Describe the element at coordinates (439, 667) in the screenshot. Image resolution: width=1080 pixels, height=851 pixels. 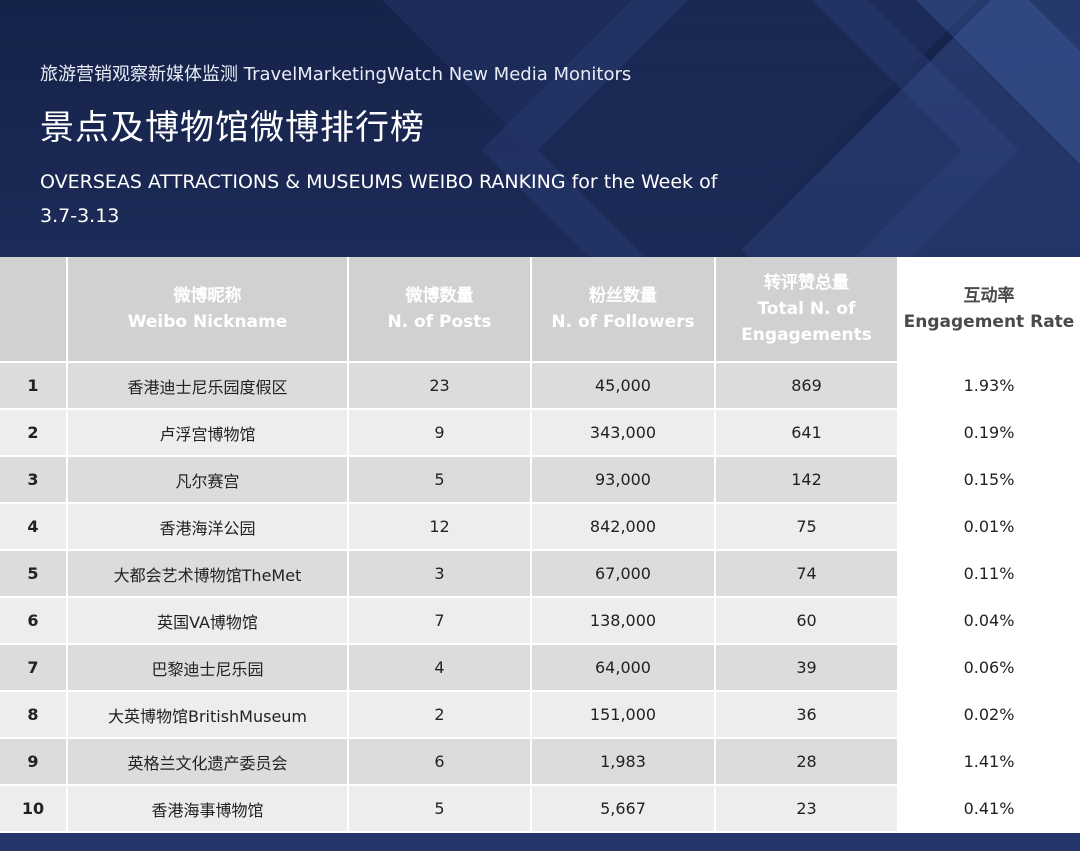
I see `posts-cell: 4` at that location.